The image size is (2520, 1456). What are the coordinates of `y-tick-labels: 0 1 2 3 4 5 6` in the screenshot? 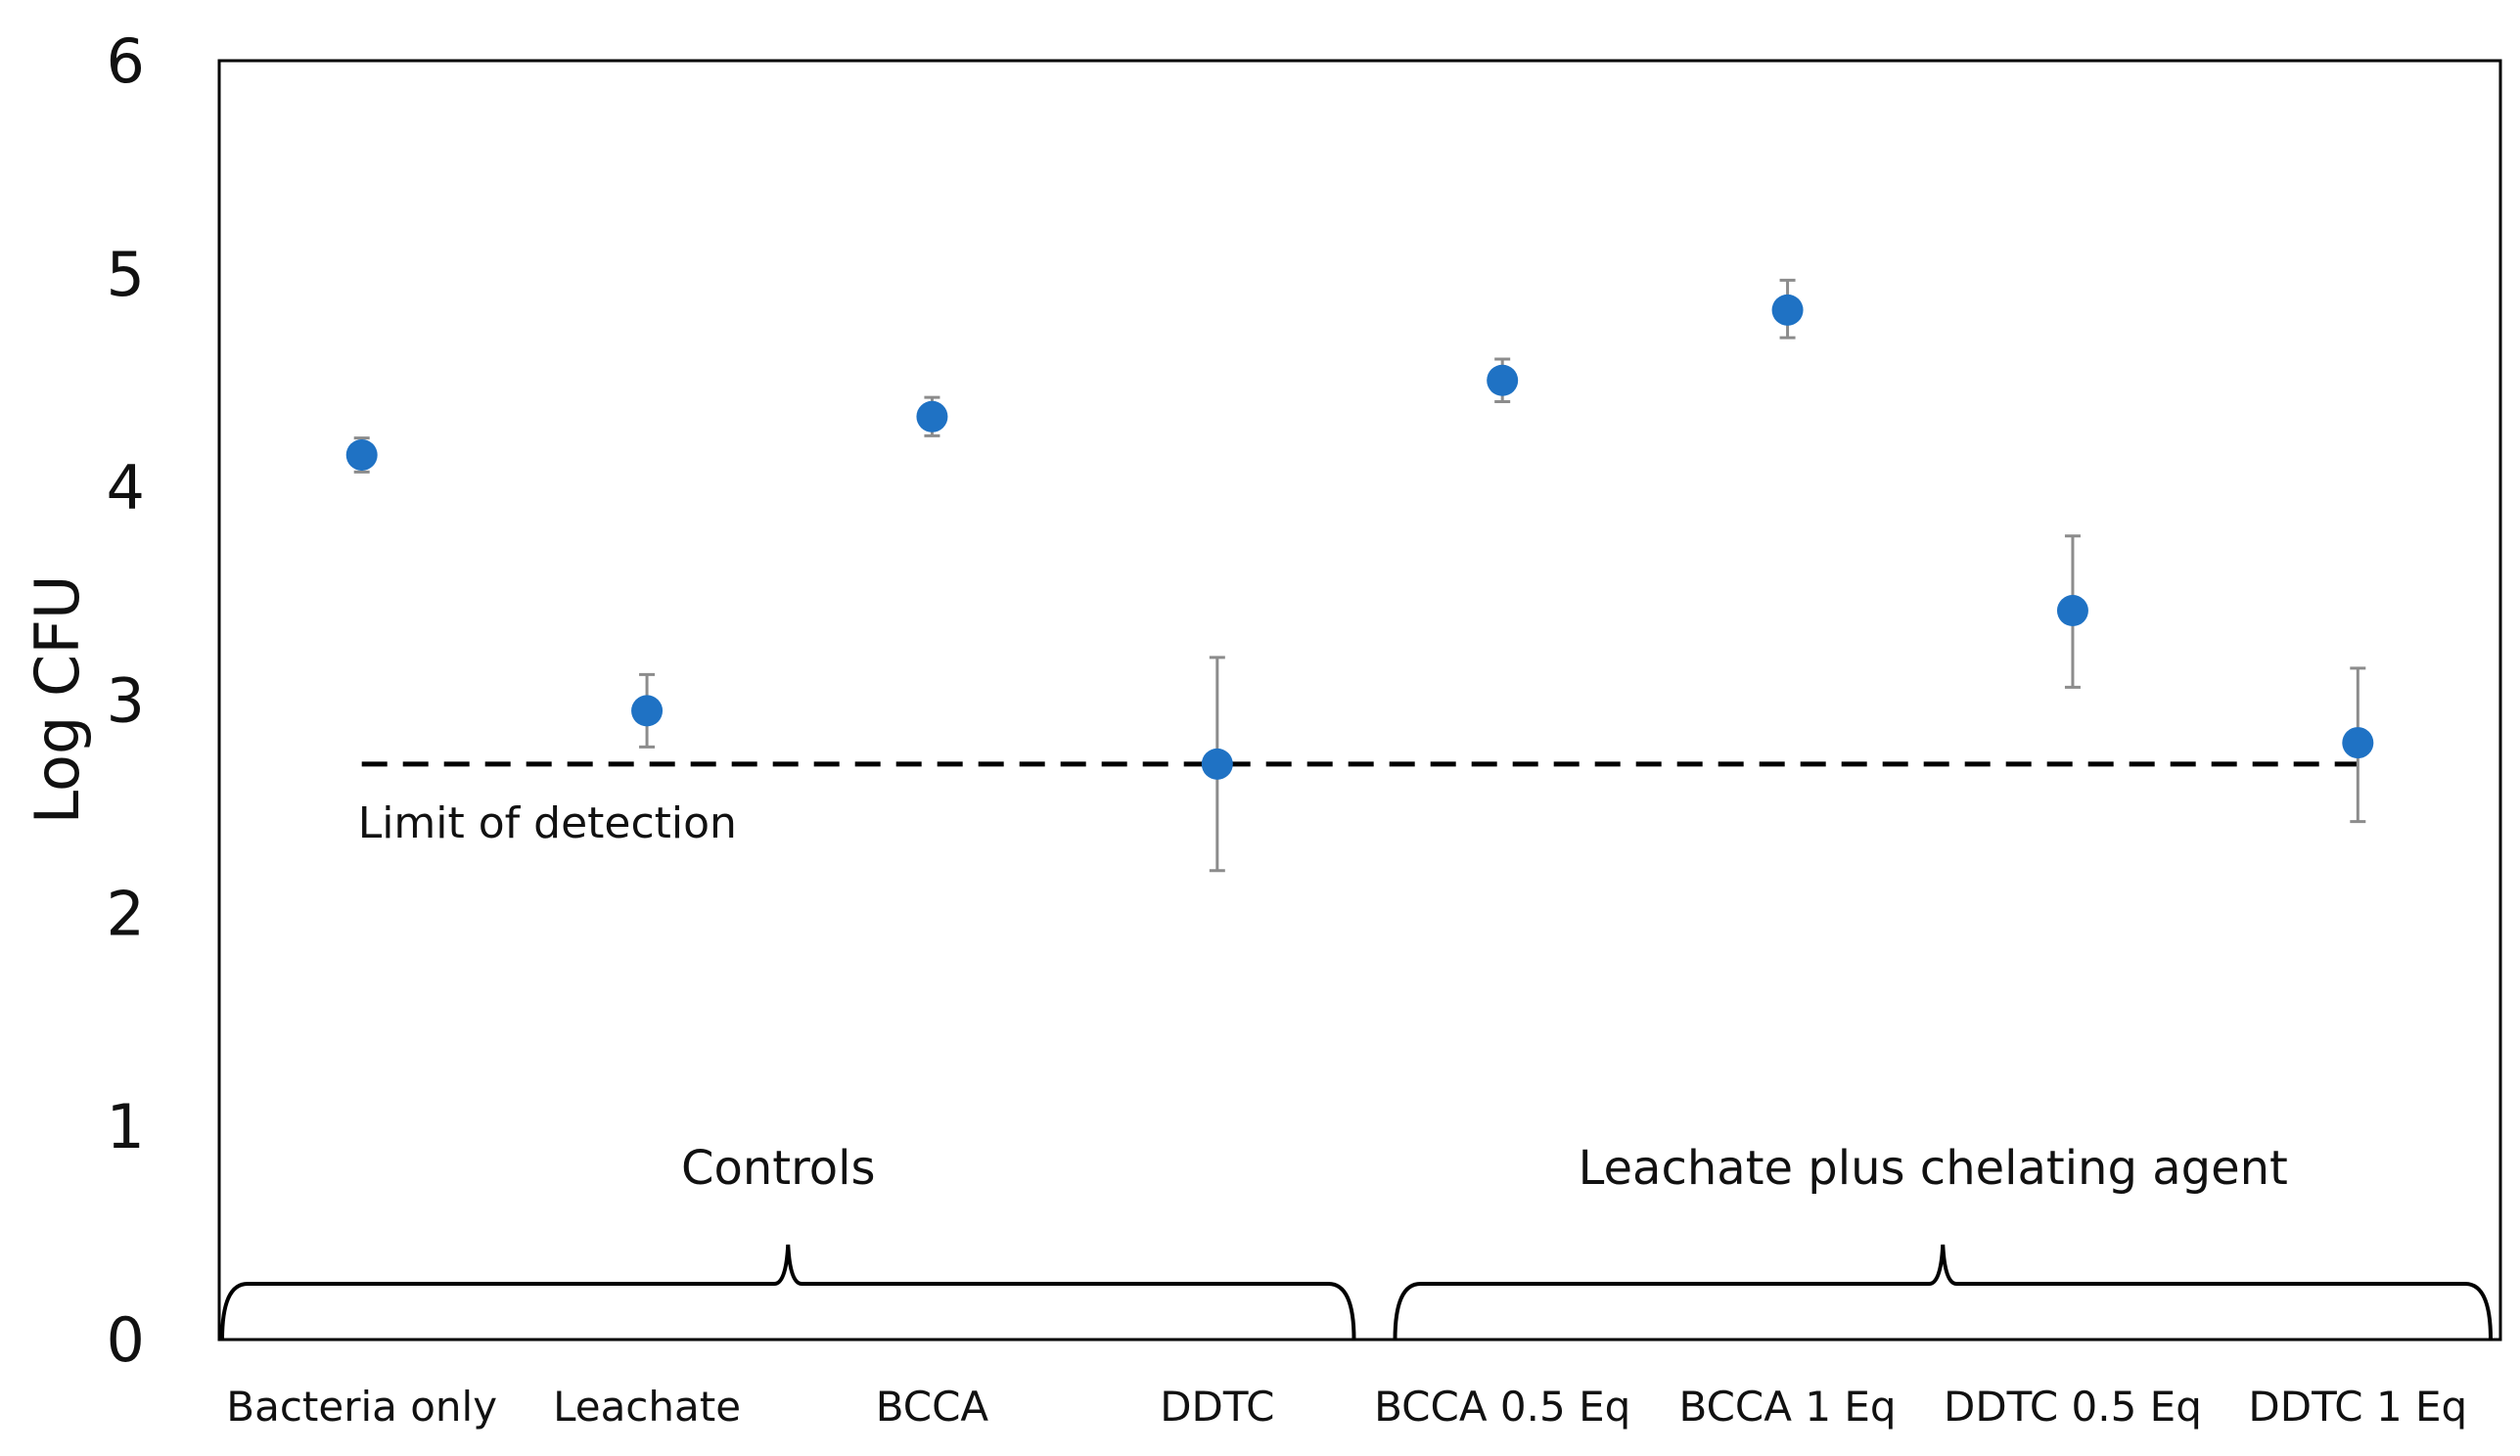 It's located at (126, 700).